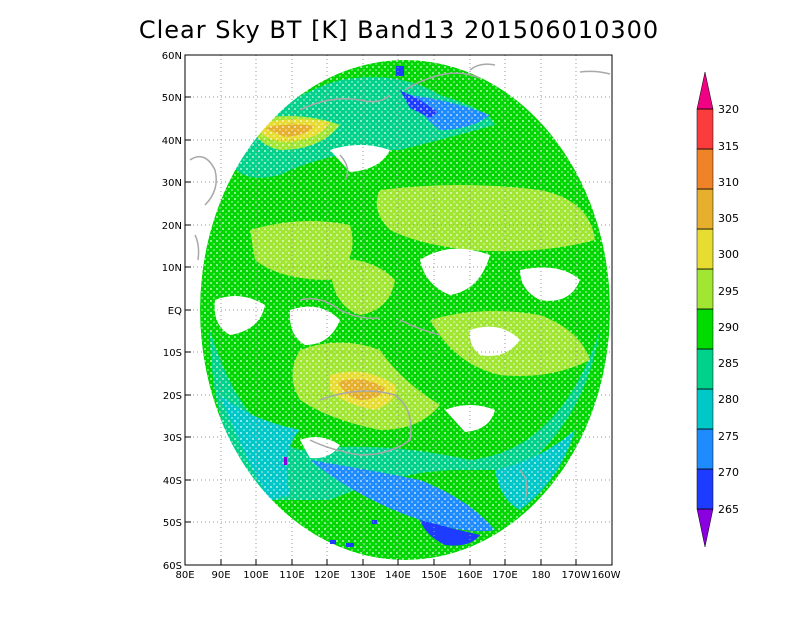 This screenshot has width=800, height=618. I want to click on map-title: Clear Sky BT [K] Band13 201506010300, so click(399, 30).